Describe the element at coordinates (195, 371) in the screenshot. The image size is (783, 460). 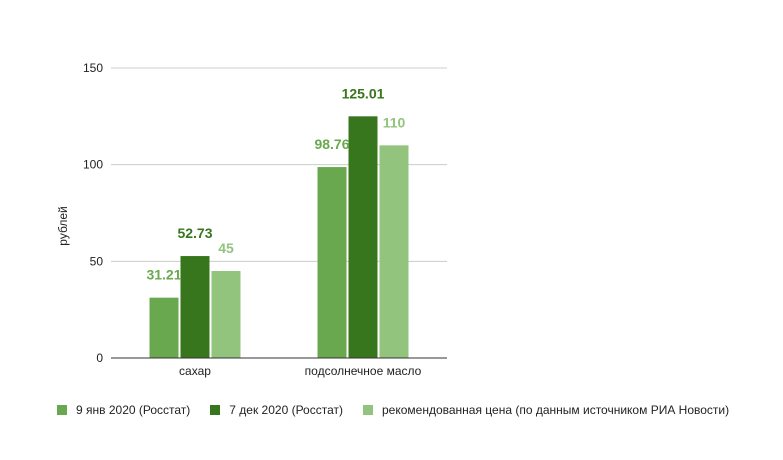
I see `x-category-label: сахар` at that location.